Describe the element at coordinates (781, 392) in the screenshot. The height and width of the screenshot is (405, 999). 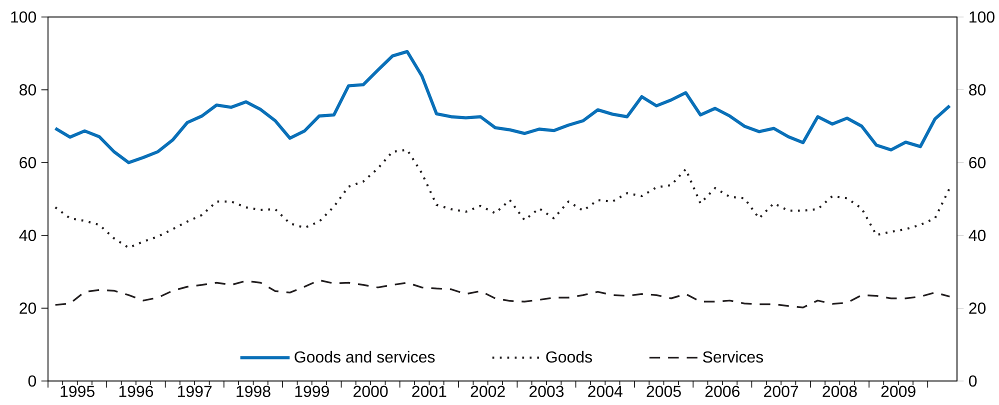
I see `x-tick-label: 2007` at that location.